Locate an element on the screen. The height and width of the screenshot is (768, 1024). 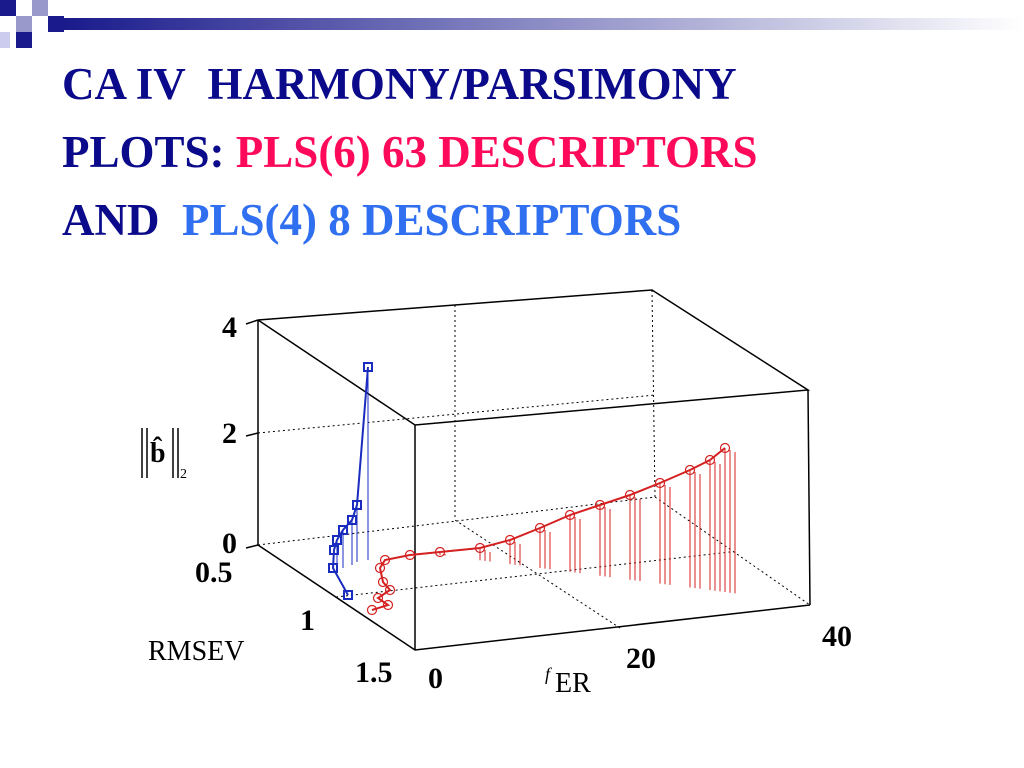
title-text: PLOTS: is located at coordinates (143, 152).